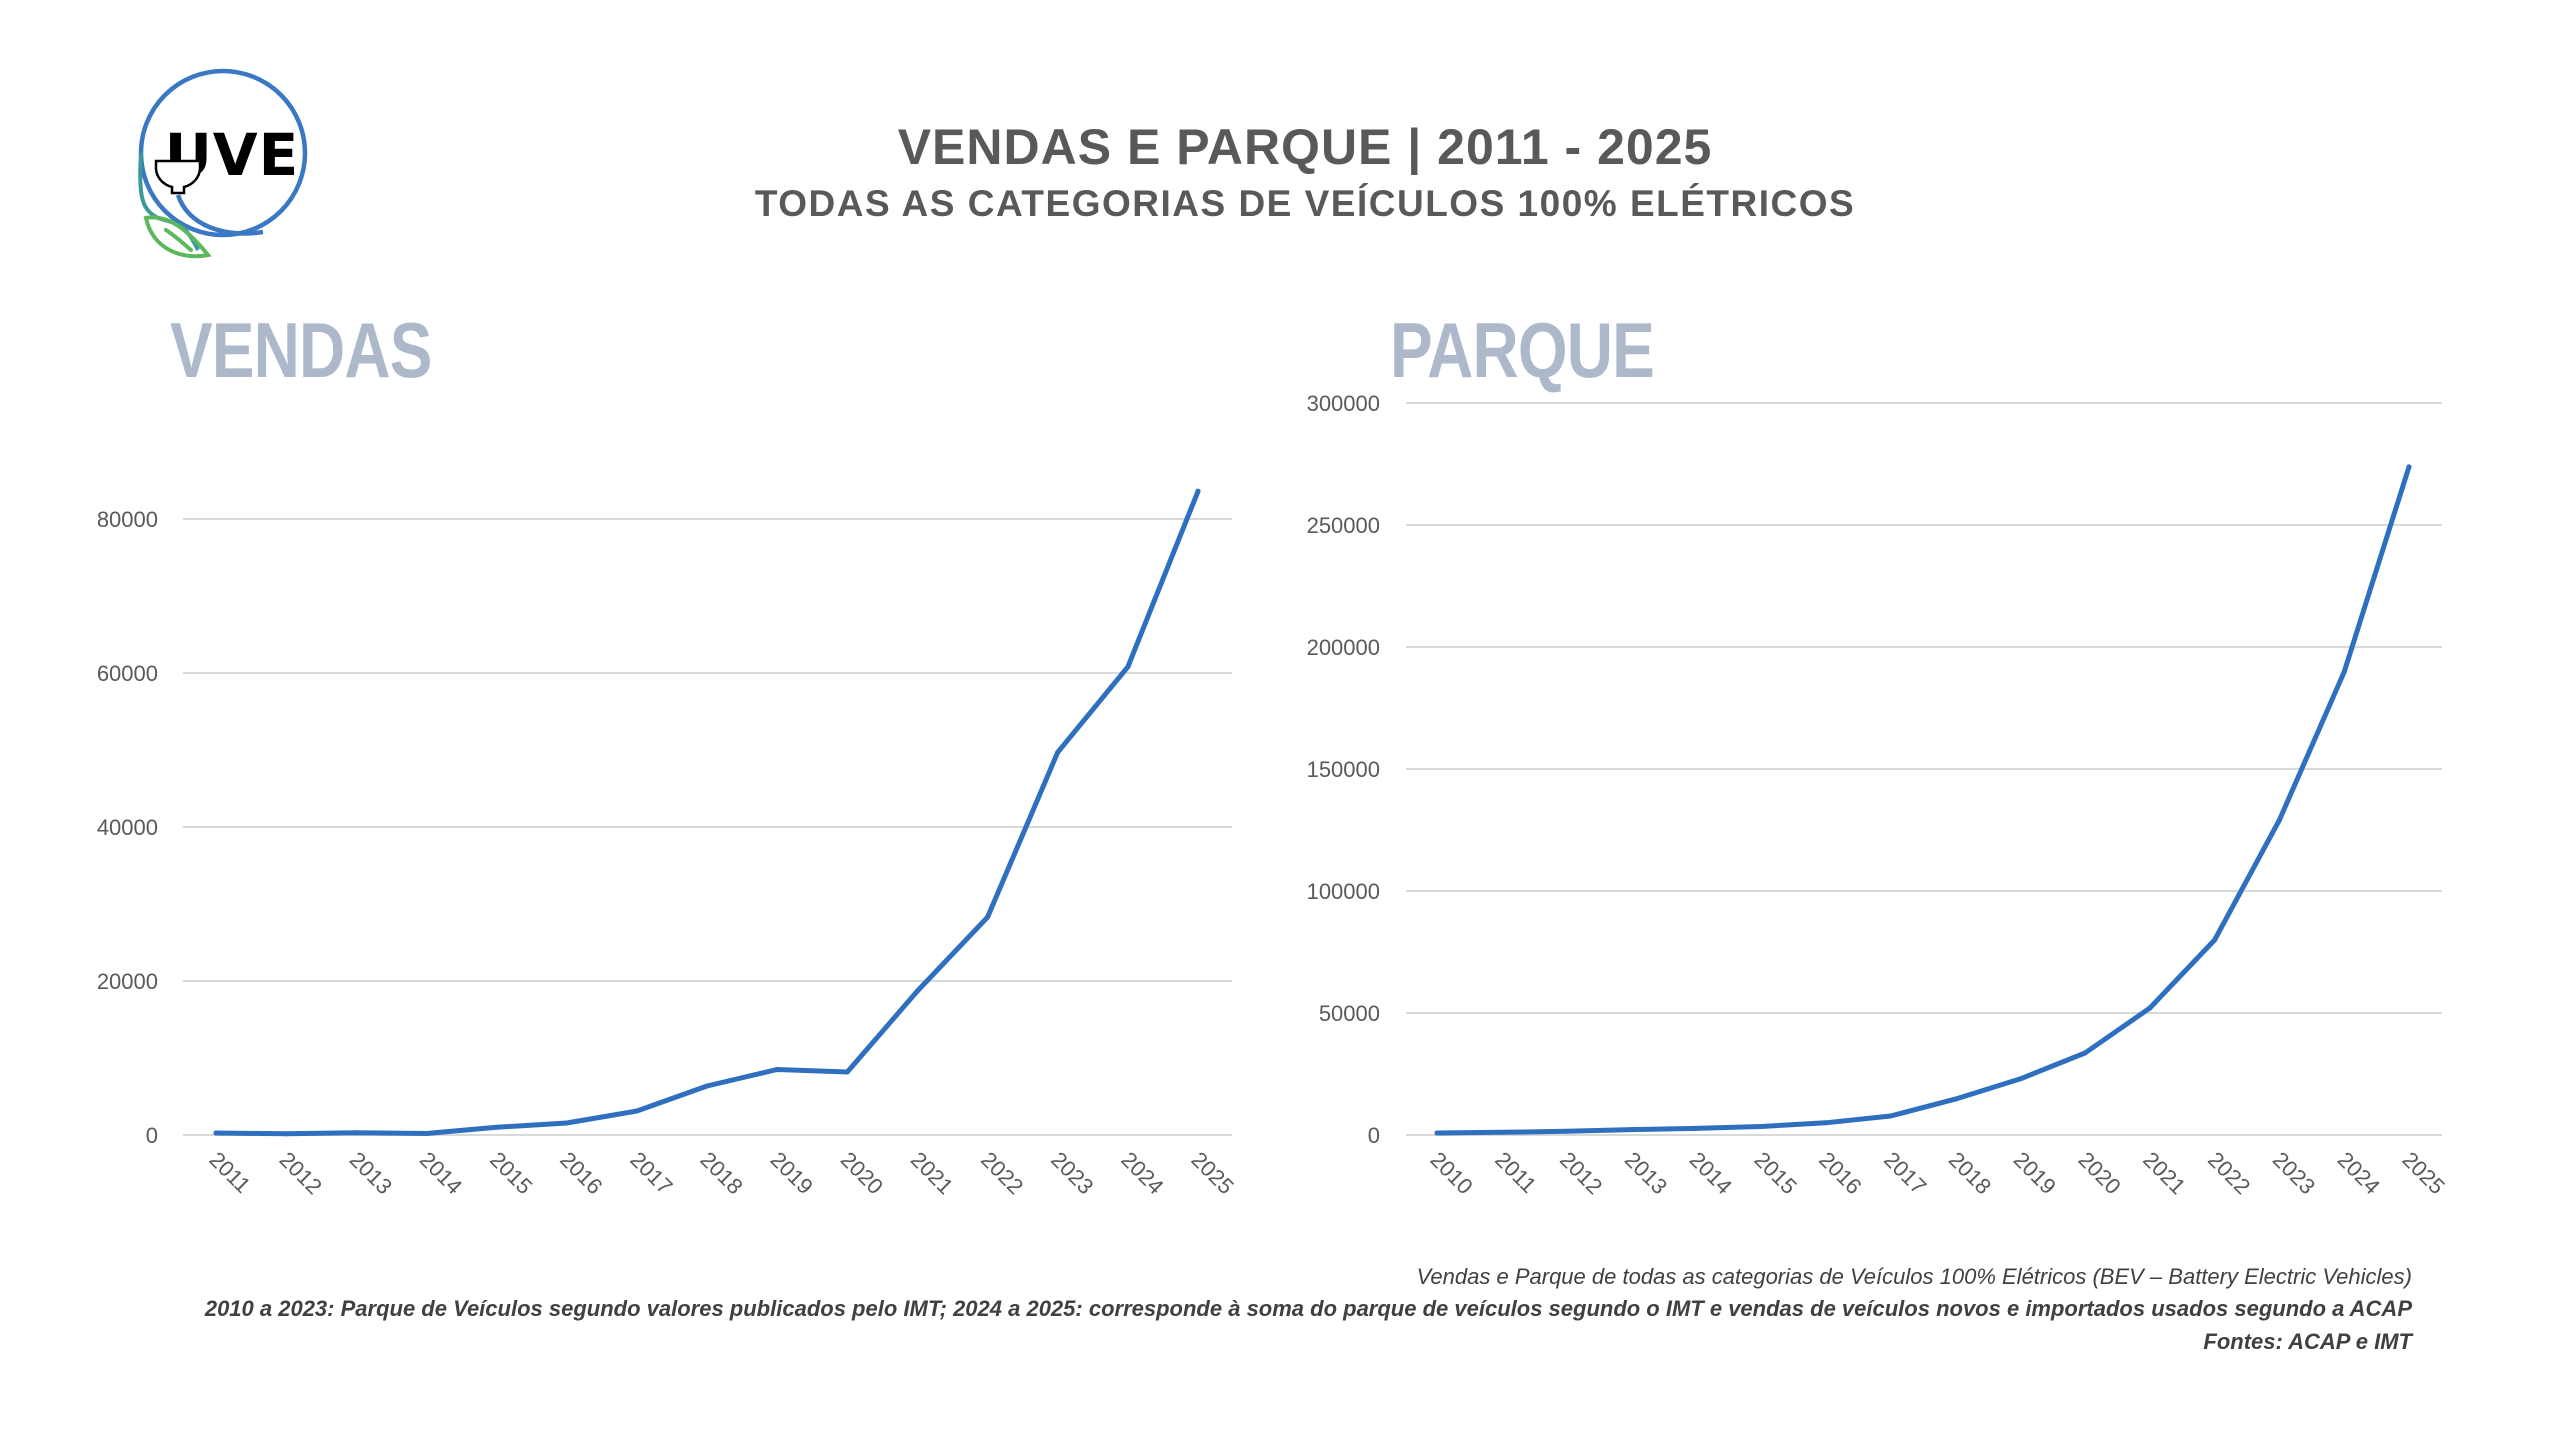 The width and height of the screenshot is (2560, 1430). I want to click on parque-x-tick-label: 2016, so click(1840, 1173).